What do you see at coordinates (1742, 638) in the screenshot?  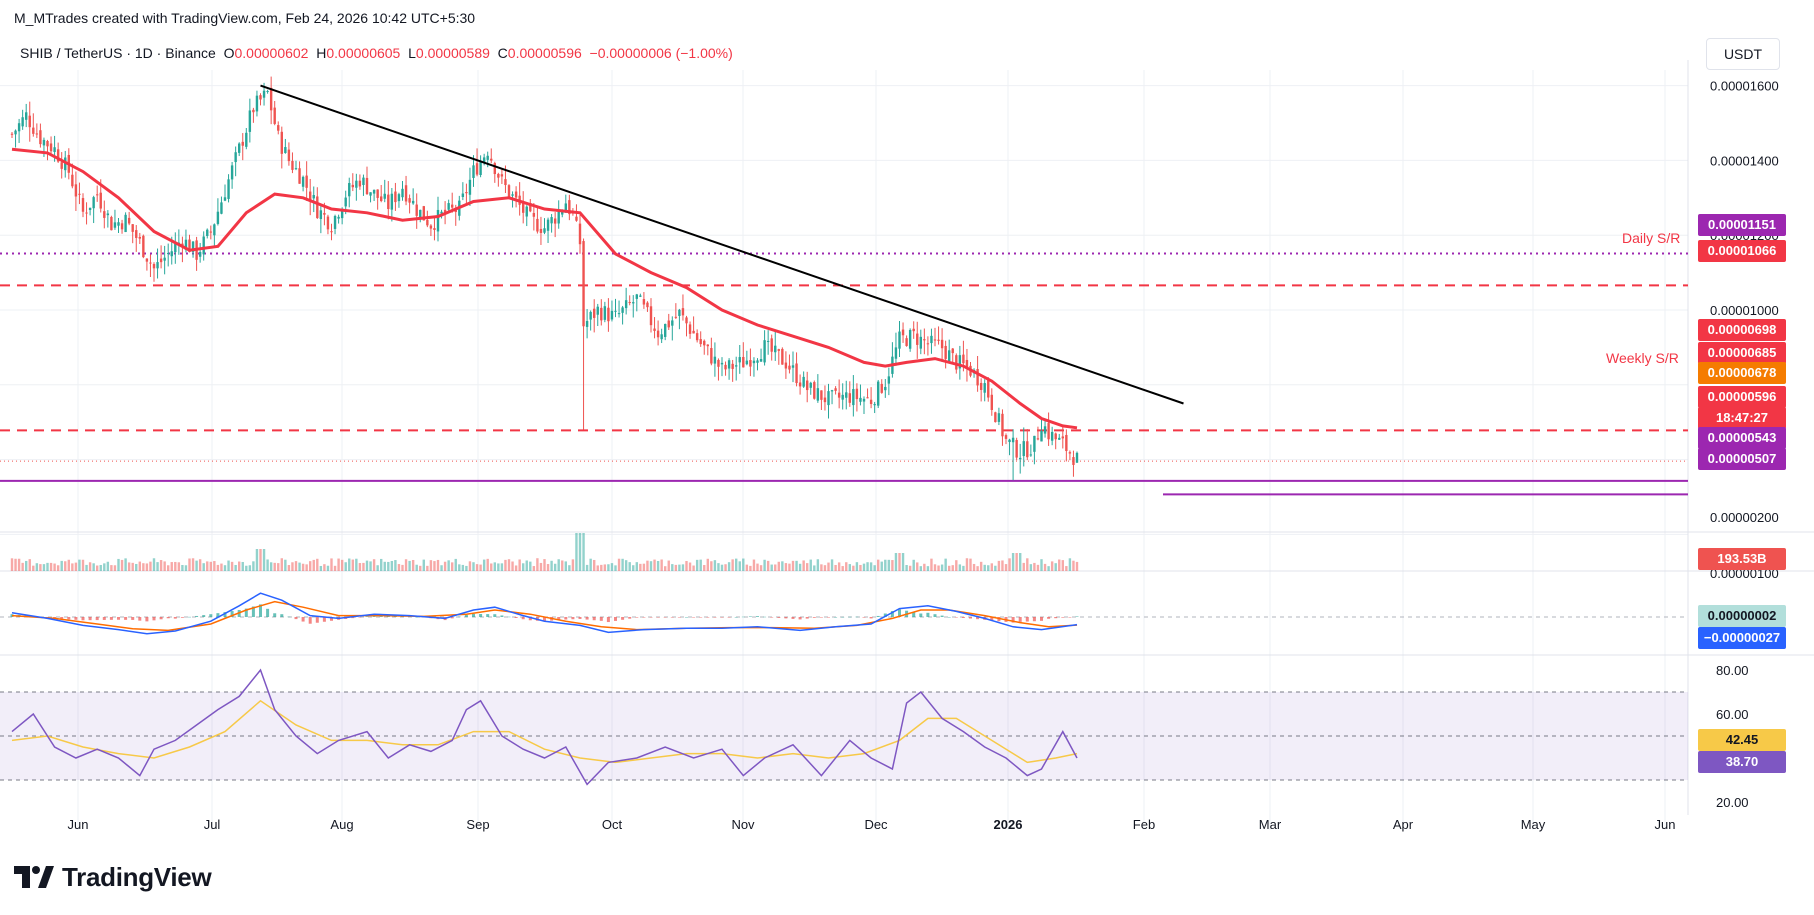 I see `macd-value-badge: −0.00000027` at bounding box center [1742, 638].